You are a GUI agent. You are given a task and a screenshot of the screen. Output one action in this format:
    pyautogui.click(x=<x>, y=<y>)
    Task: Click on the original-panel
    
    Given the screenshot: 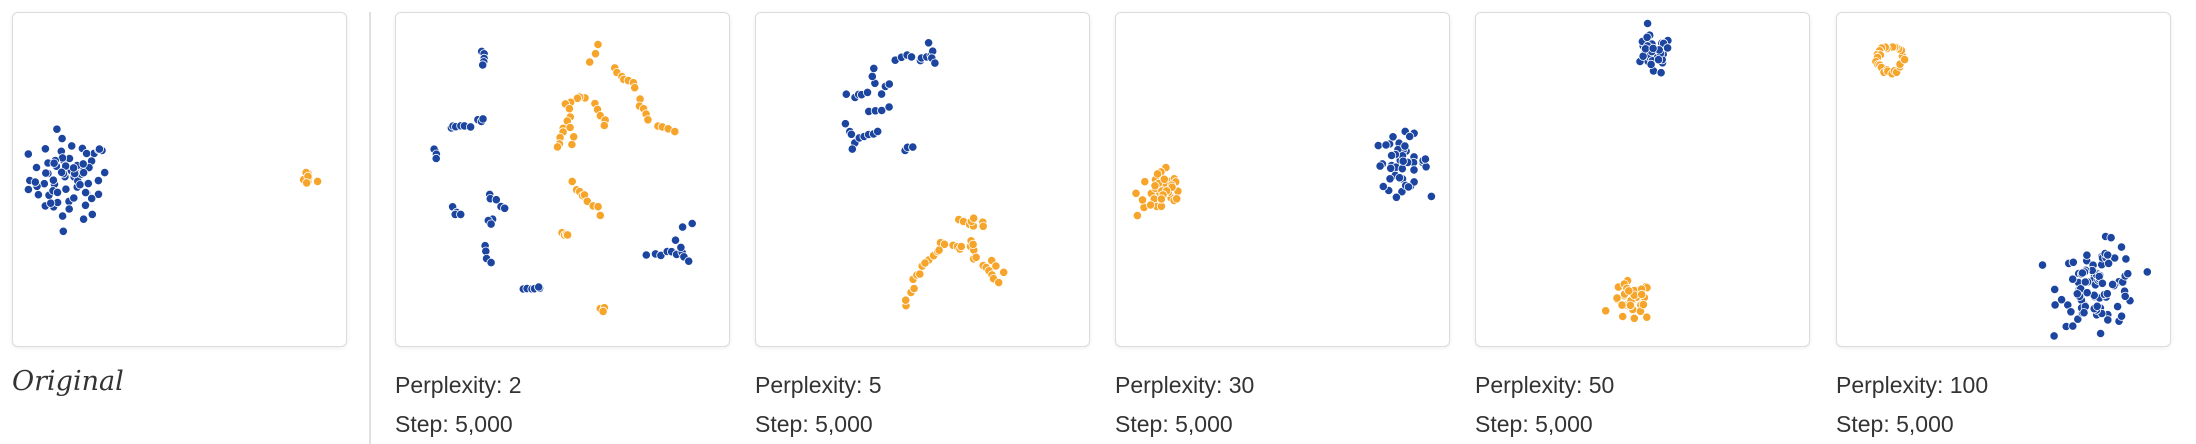 What is the action you would take?
    pyautogui.click(x=179, y=179)
    